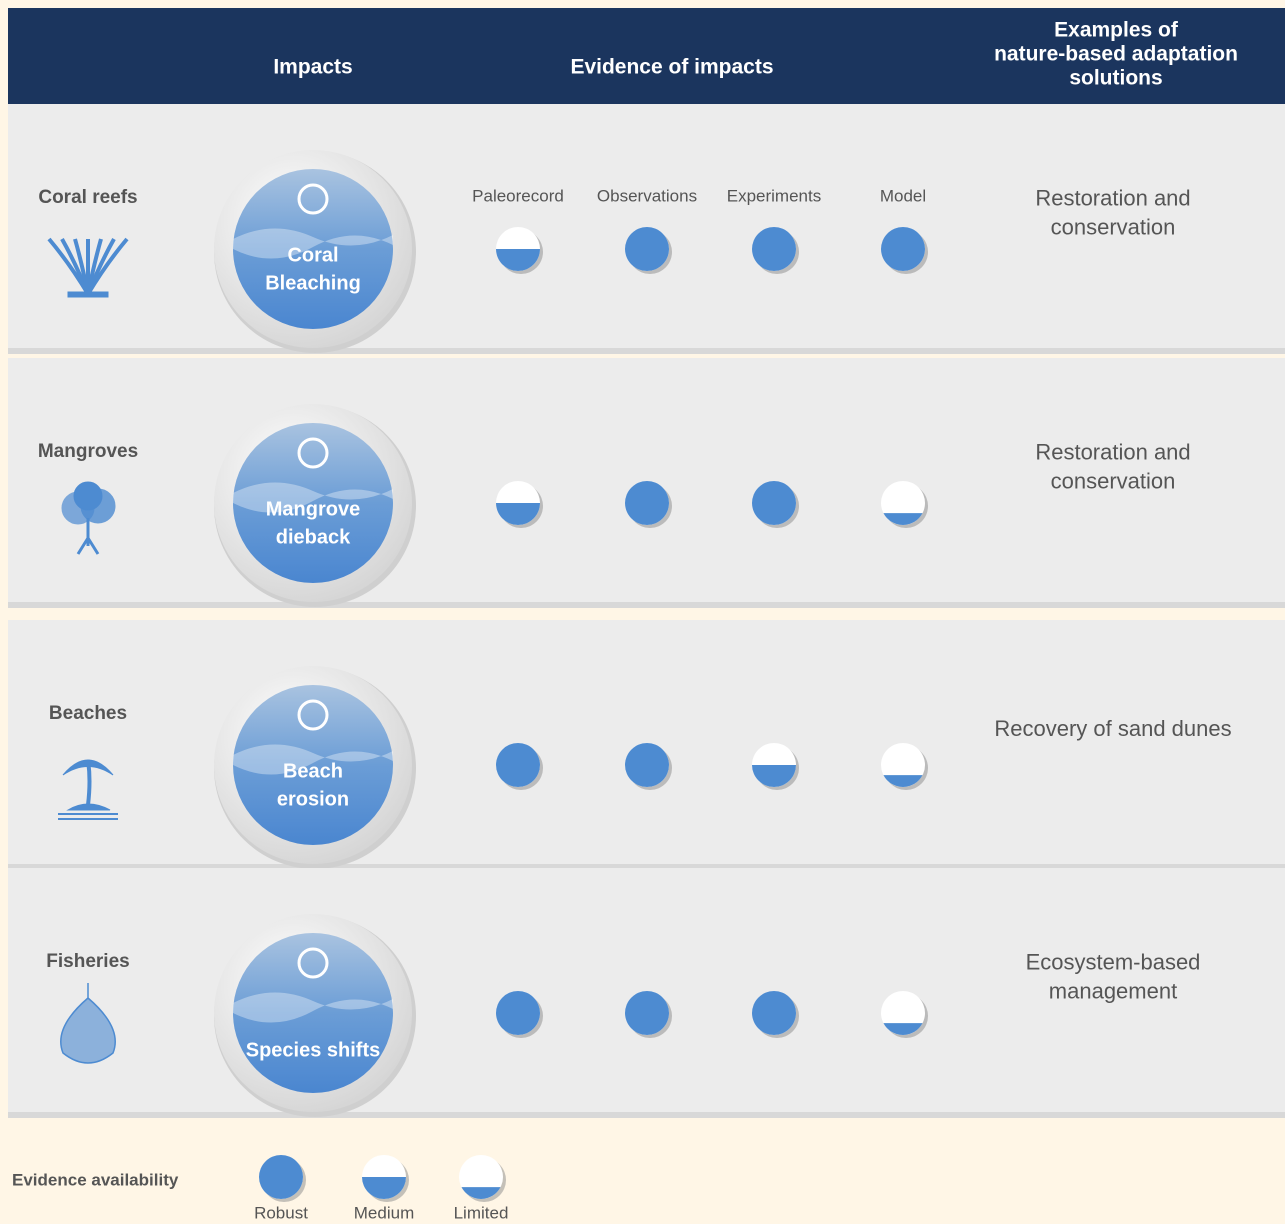 The height and width of the screenshot is (1224, 1285). Describe the element at coordinates (88, 816) in the screenshot. I see `waves` at that location.